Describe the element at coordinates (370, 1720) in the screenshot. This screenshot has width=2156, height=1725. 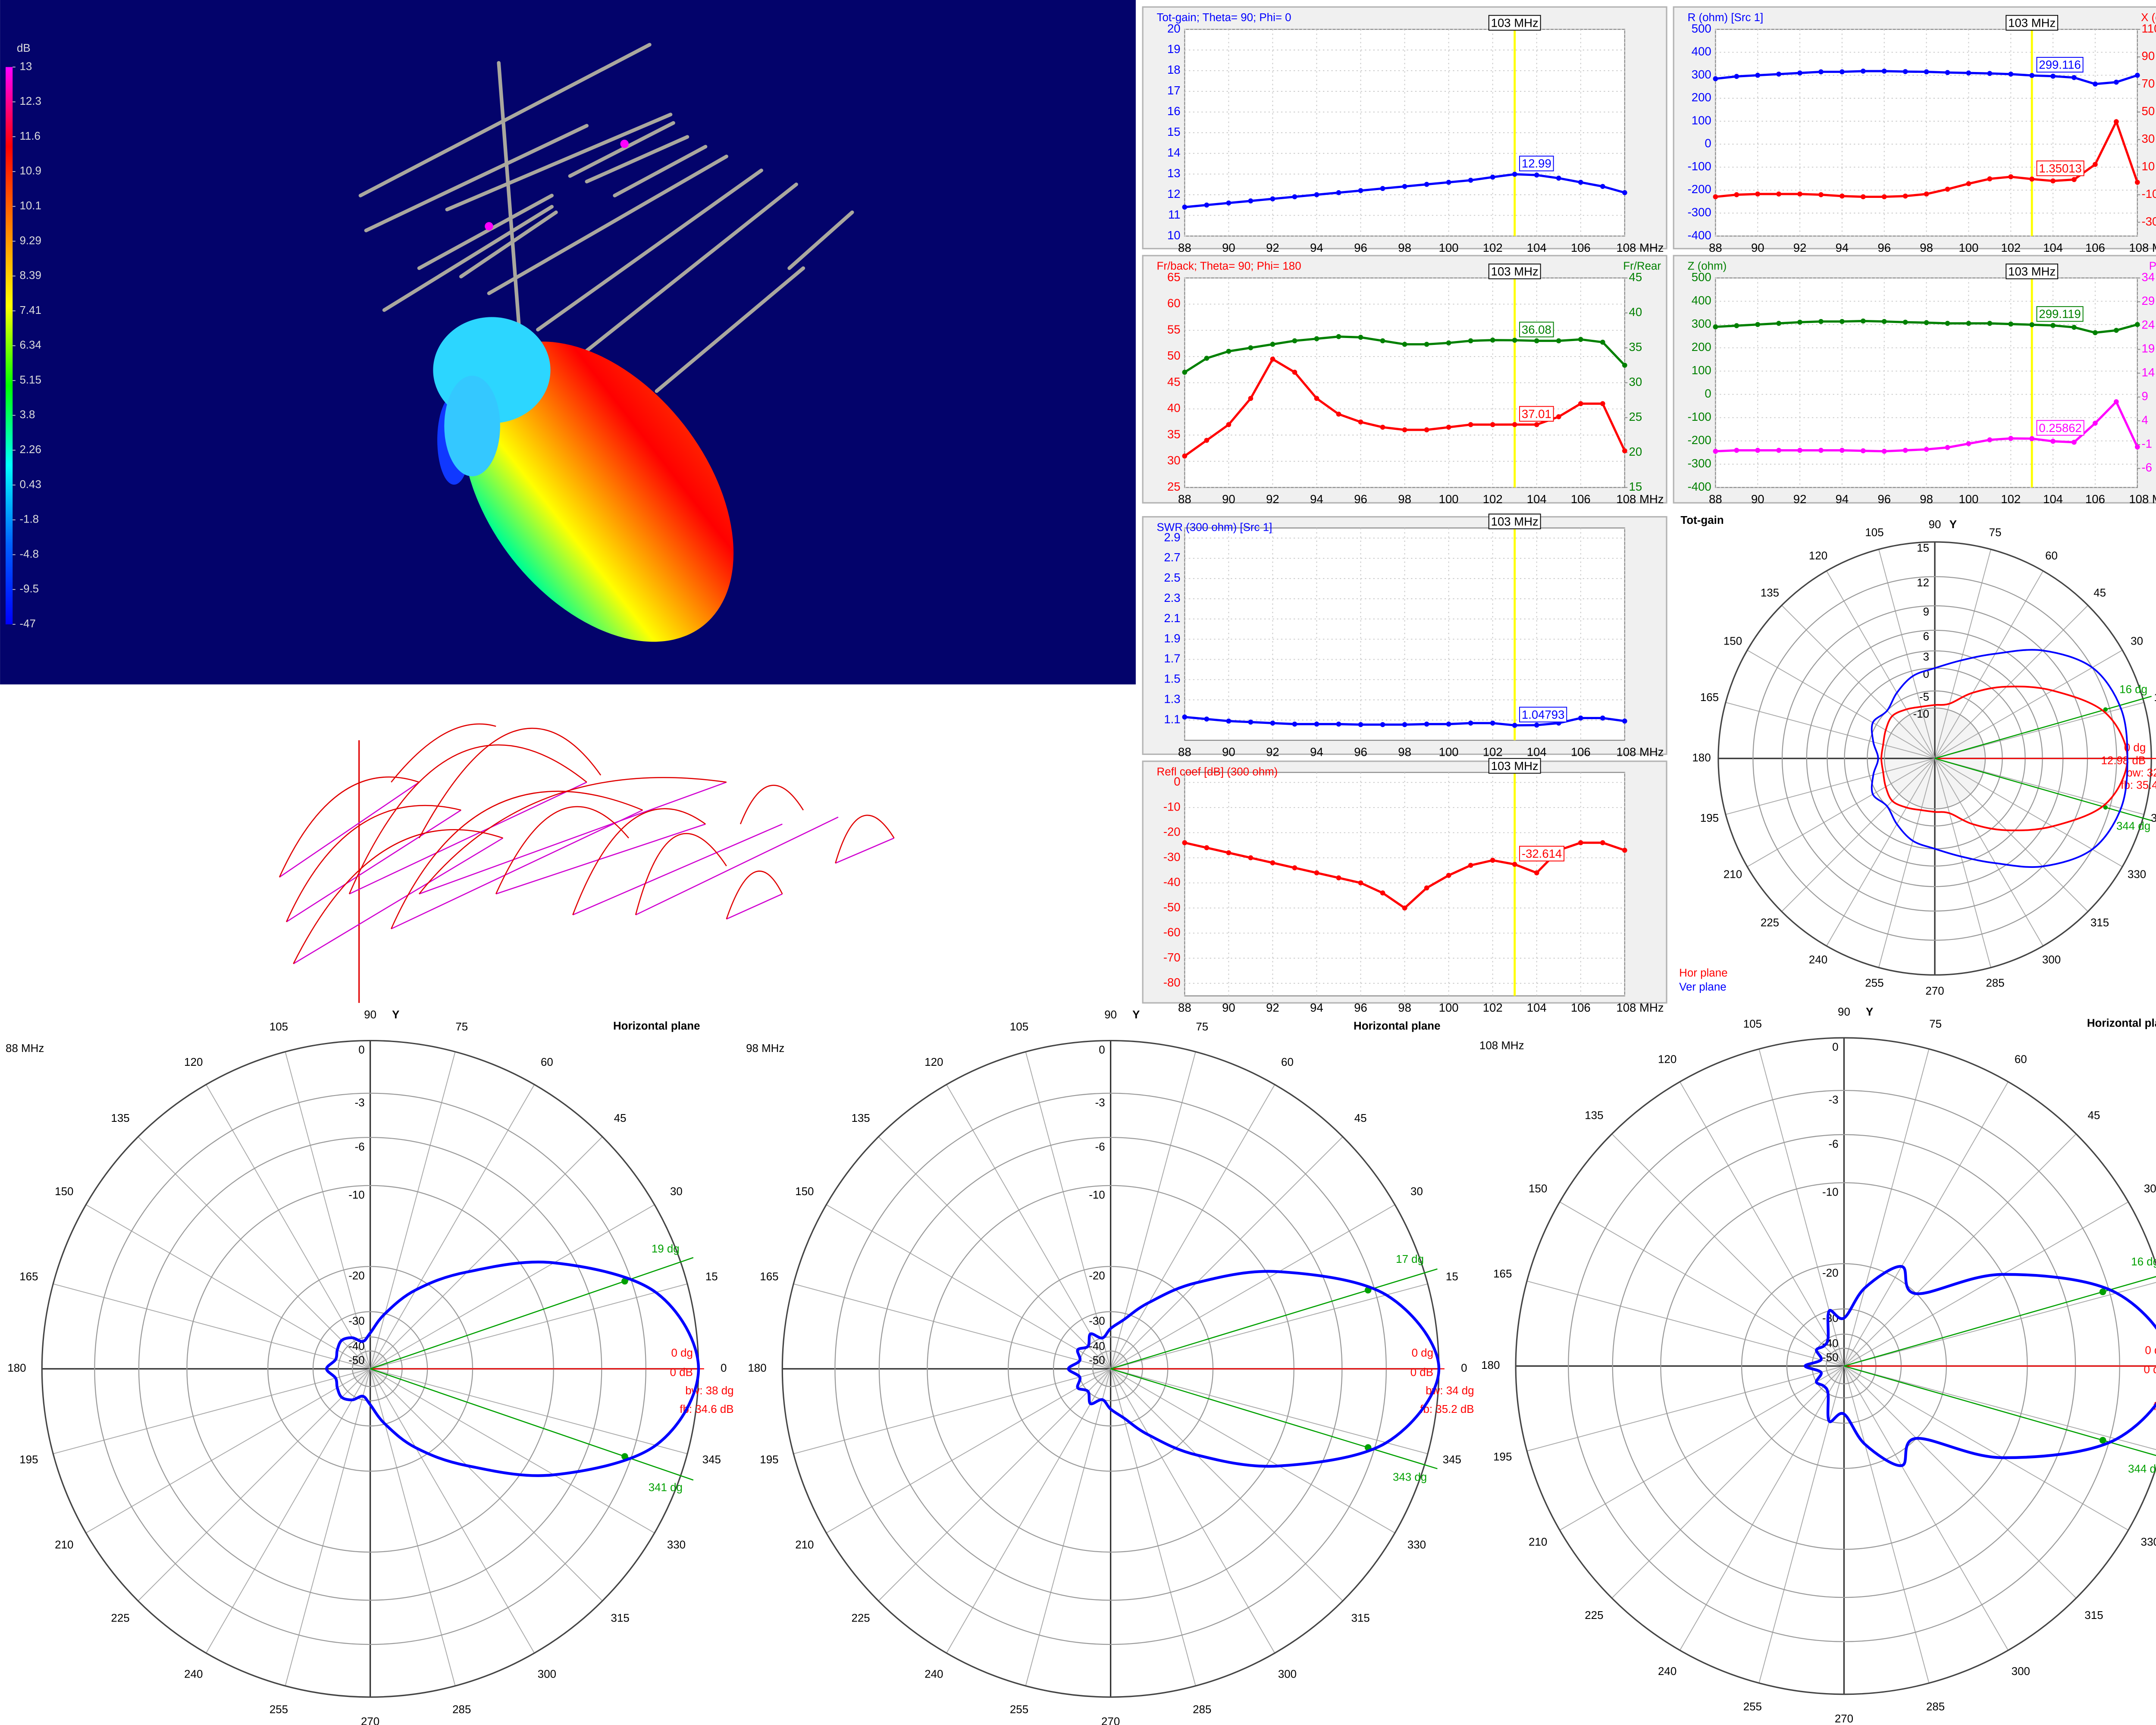
I see `angle-label: 270` at that location.